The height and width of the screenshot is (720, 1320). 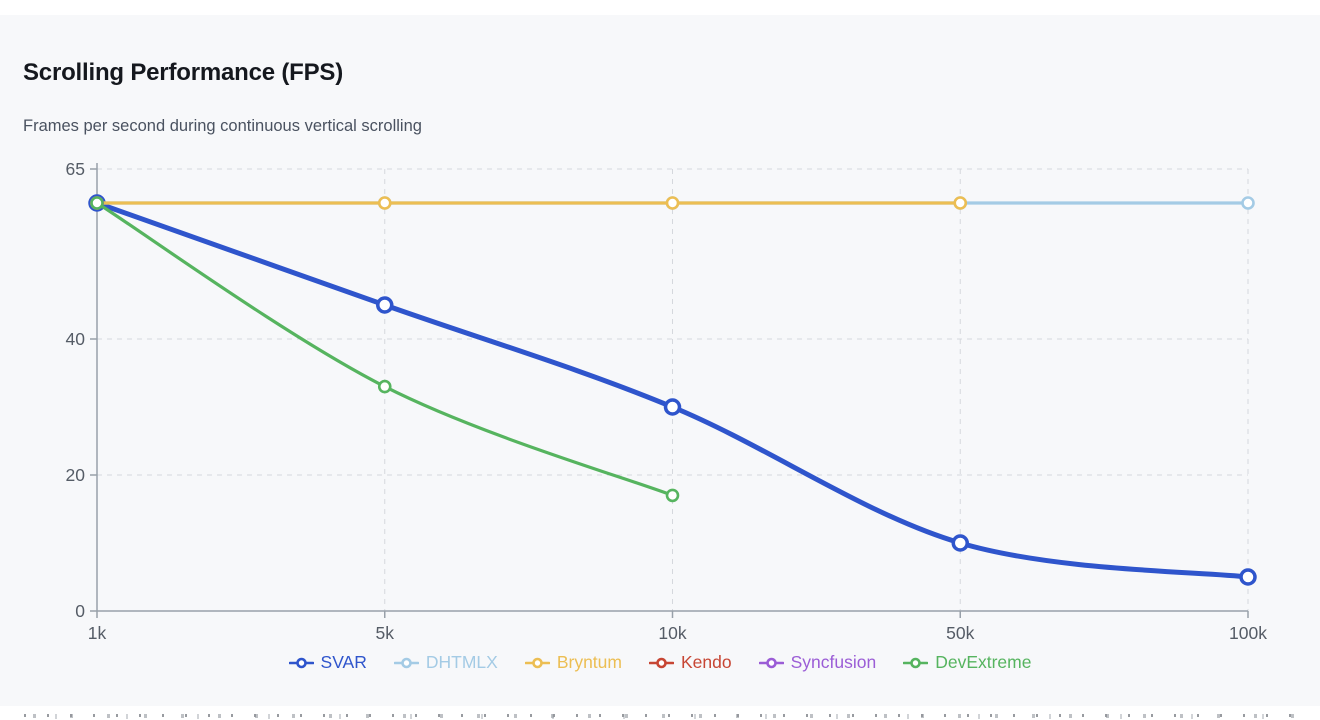 I want to click on svg-text: 65, so click(x=75, y=169).